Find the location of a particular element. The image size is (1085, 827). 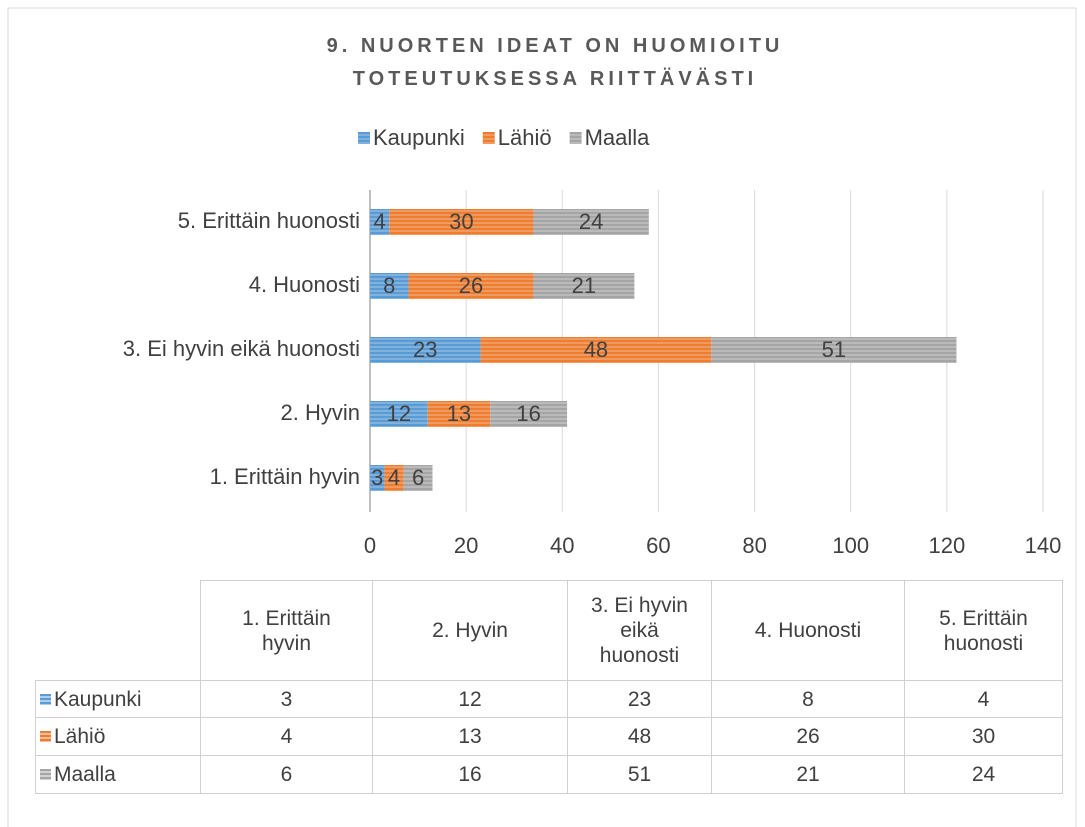

table-cell: 24 is located at coordinates (983, 774).